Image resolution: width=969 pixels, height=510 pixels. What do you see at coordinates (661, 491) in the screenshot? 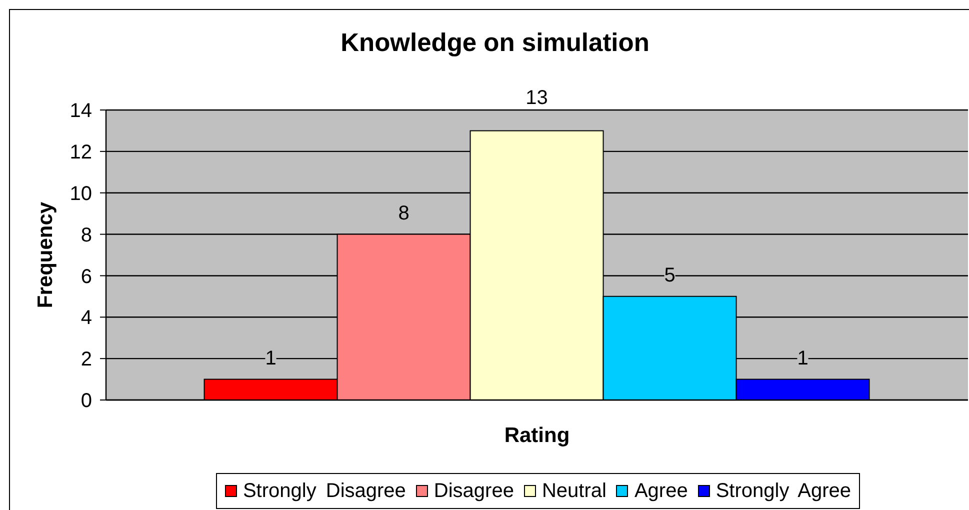
I see `legend-label: Agree` at bounding box center [661, 491].